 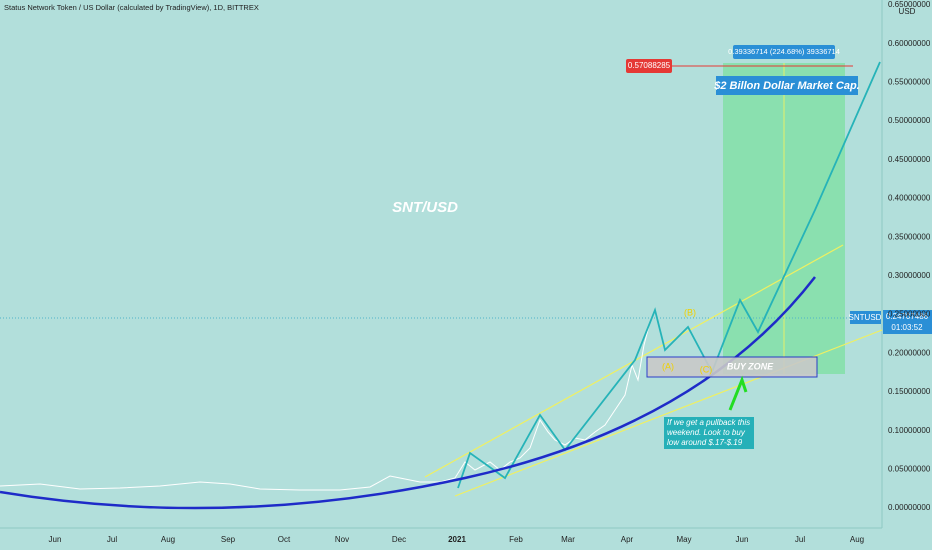 What do you see at coordinates (907, 322) in the screenshot?
I see `price-tag` at bounding box center [907, 322].